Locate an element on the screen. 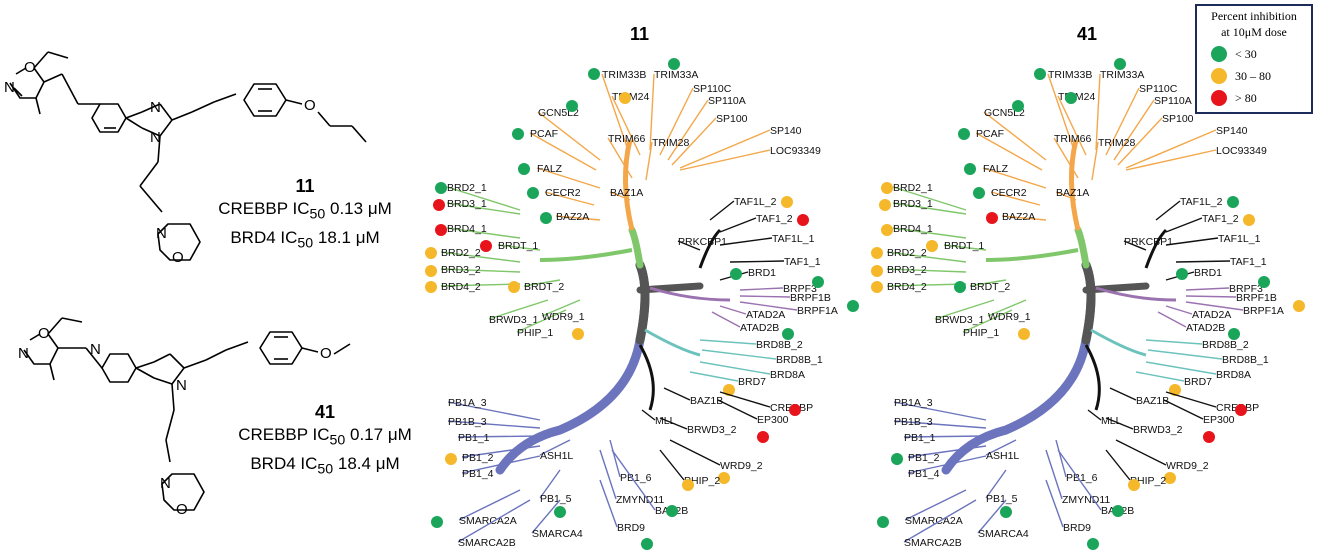 Image resolution: width=1320 pixels, height=558 pixels. branch-falz is located at coordinates (568, 178).